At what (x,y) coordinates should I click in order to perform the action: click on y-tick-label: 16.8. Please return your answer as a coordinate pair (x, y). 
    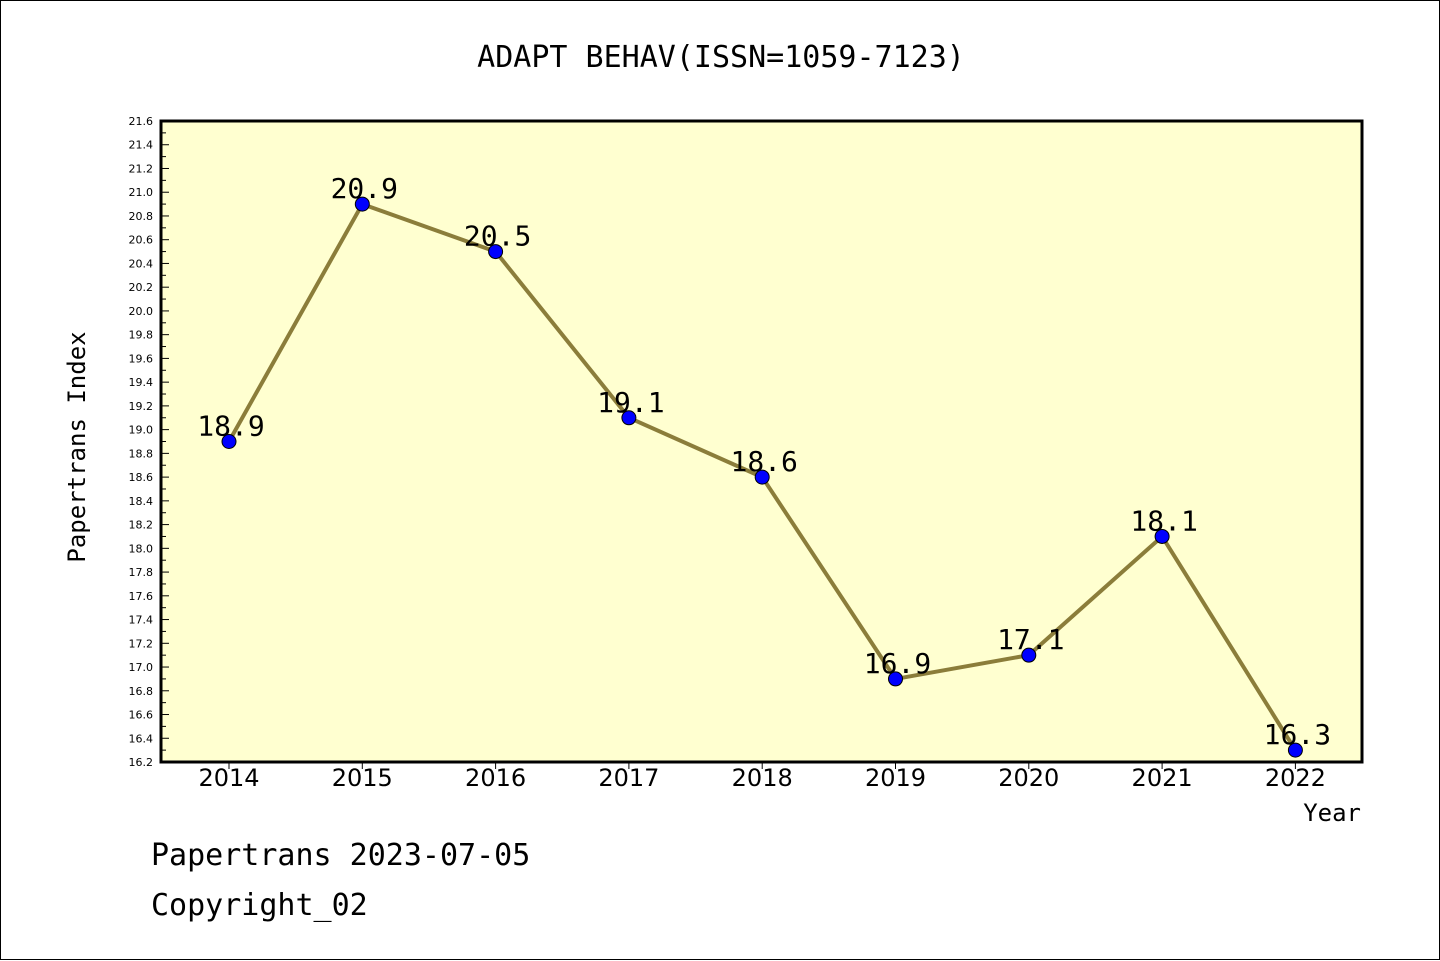
    Looking at the image, I should click on (141, 691).